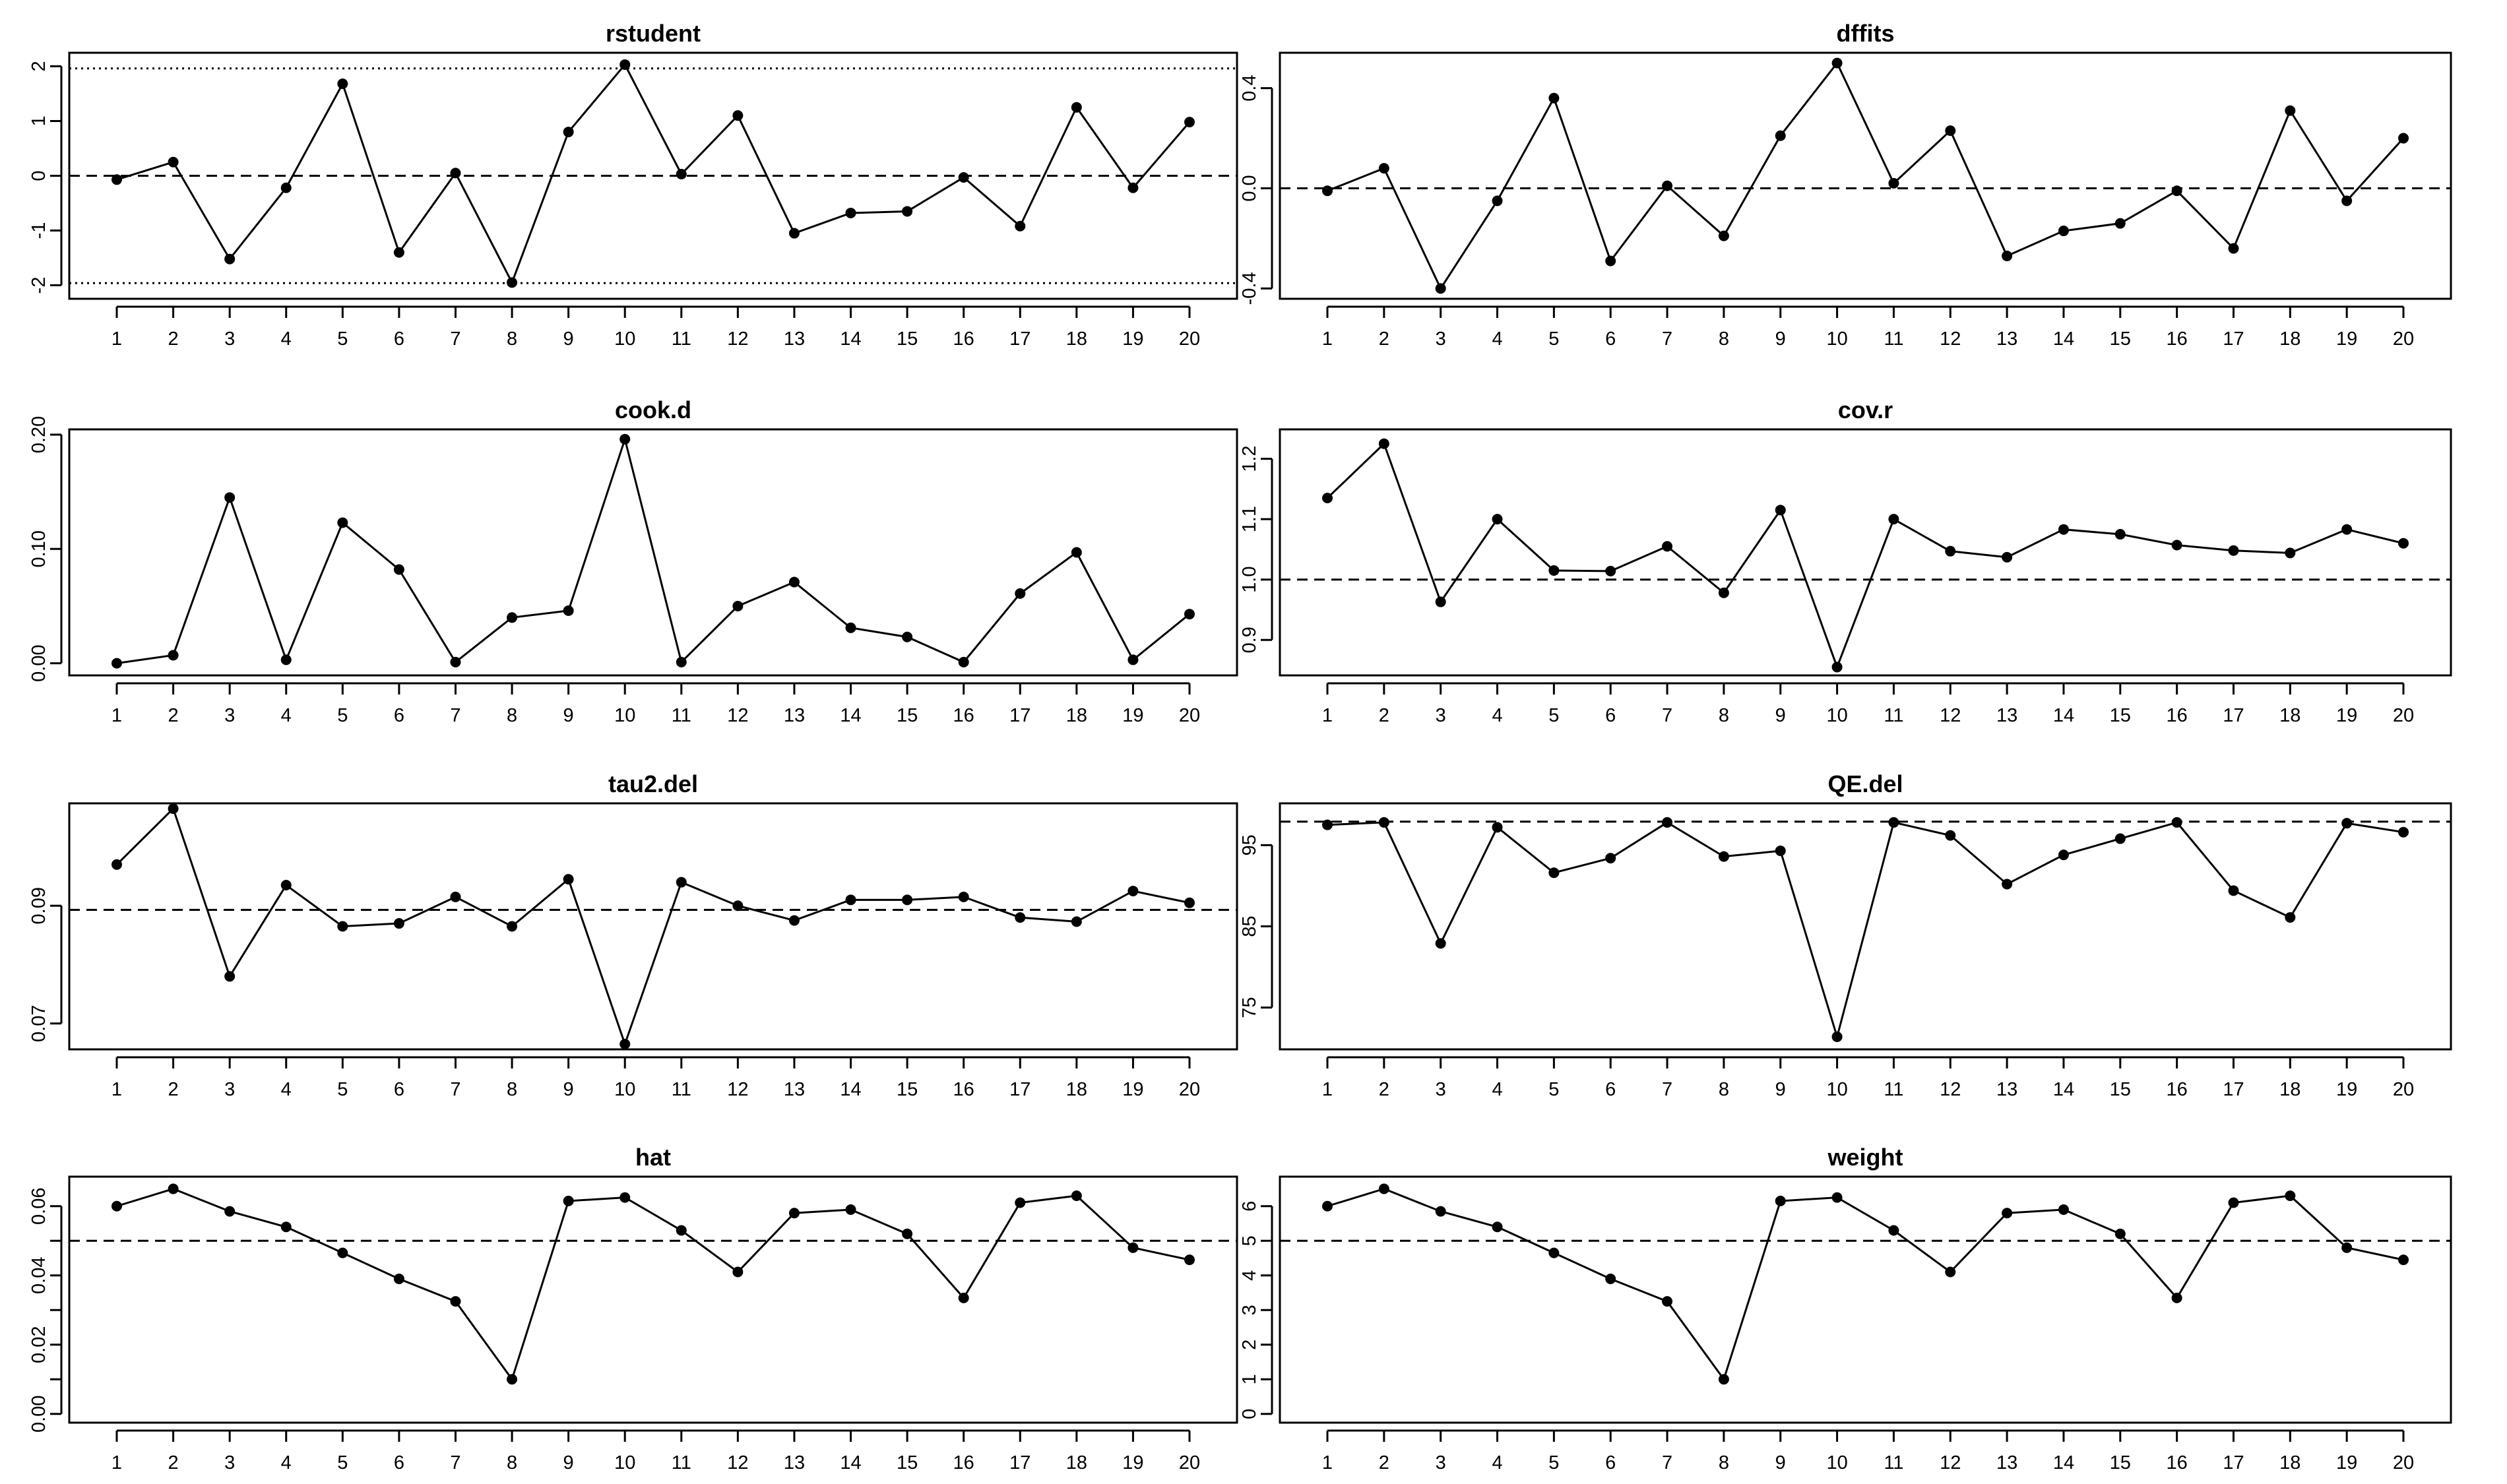  I want to click on y-tick-label-cov-r-0: 0.9, so click(1249, 640).